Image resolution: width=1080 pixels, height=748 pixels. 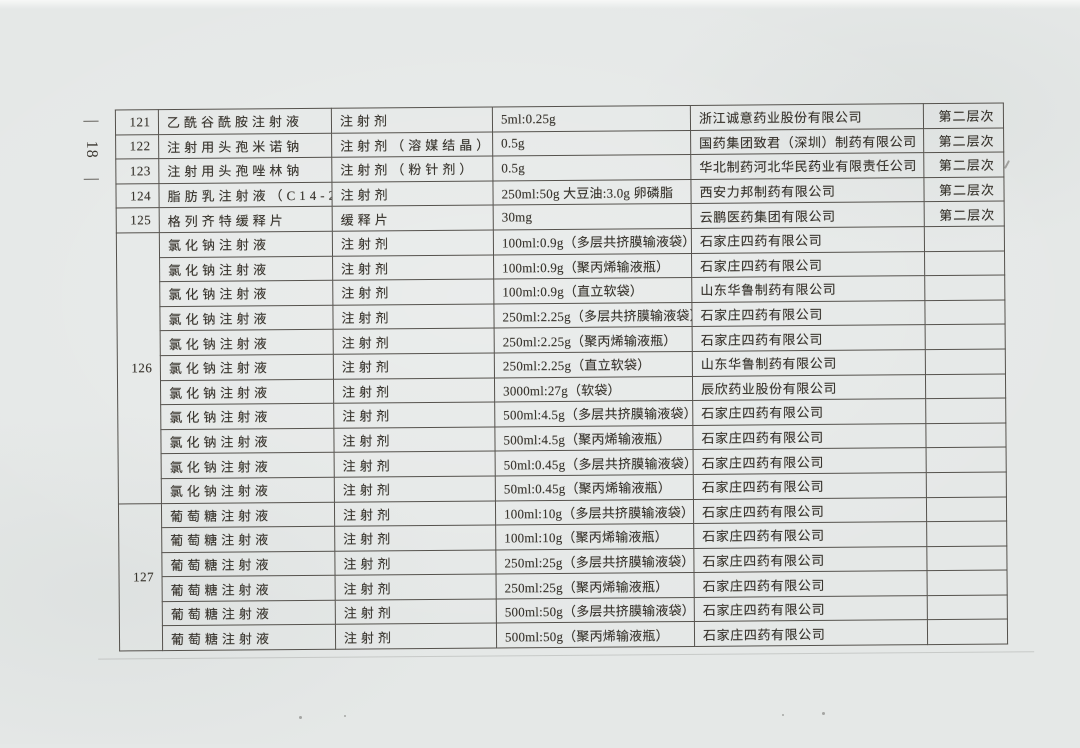 I want to click on cell-name: 注射用头孢唑林钠, so click(x=245, y=170).